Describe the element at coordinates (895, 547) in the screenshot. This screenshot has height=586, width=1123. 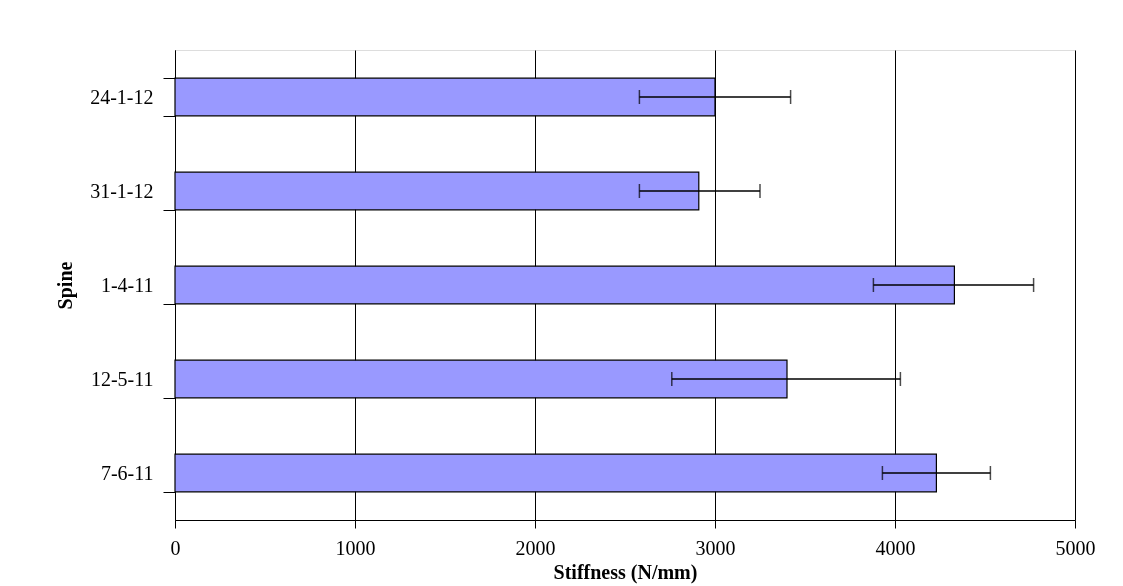
I see `x-tick-label: 4000` at that location.